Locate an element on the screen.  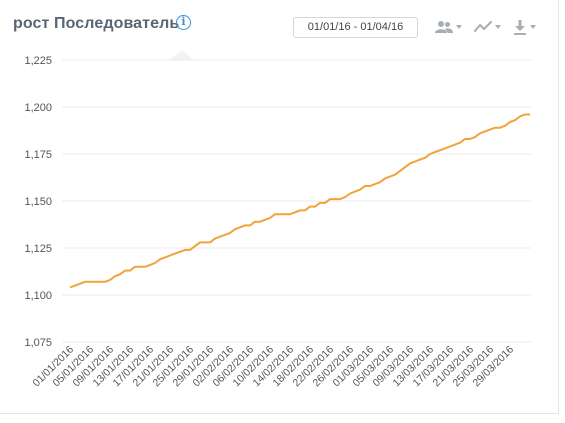
download-icon is located at coordinates (520, 27).